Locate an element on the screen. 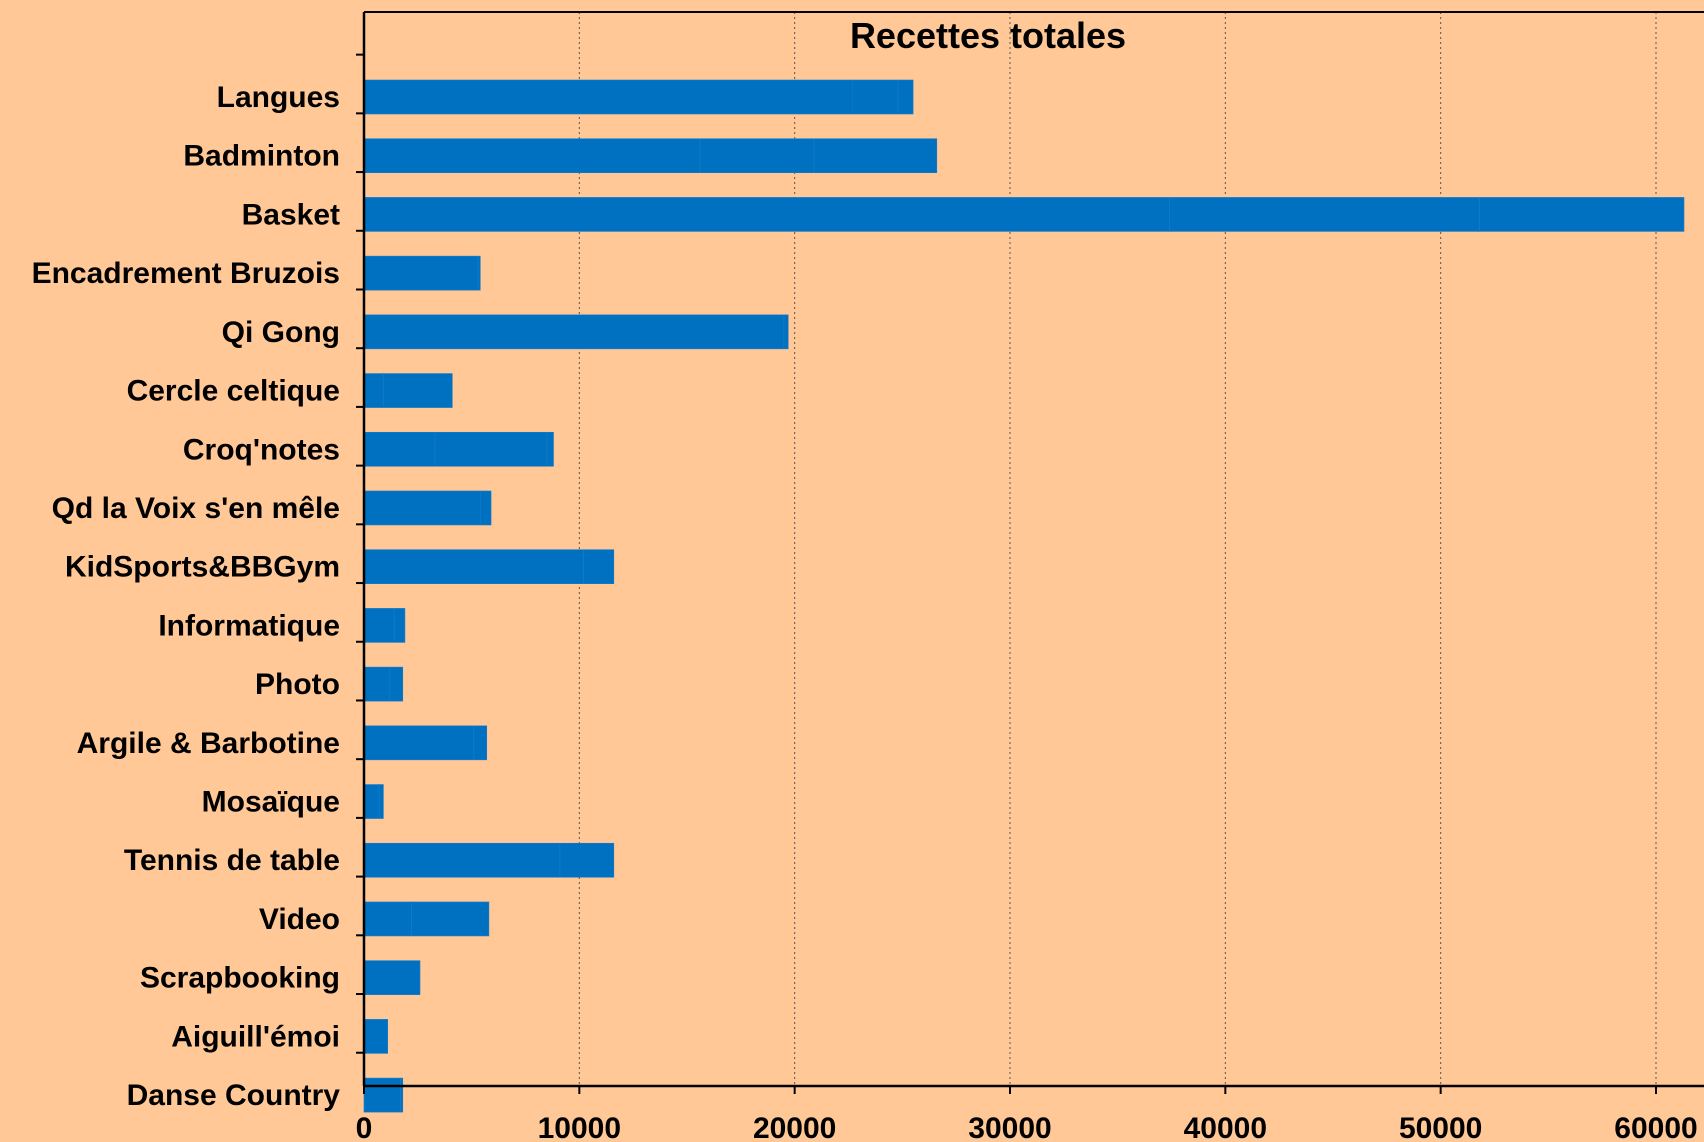 Image resolution: width=1704 pixels, height=1142 pixels. x-tick-label: 30000 is located at coordinates (1009, 1127).